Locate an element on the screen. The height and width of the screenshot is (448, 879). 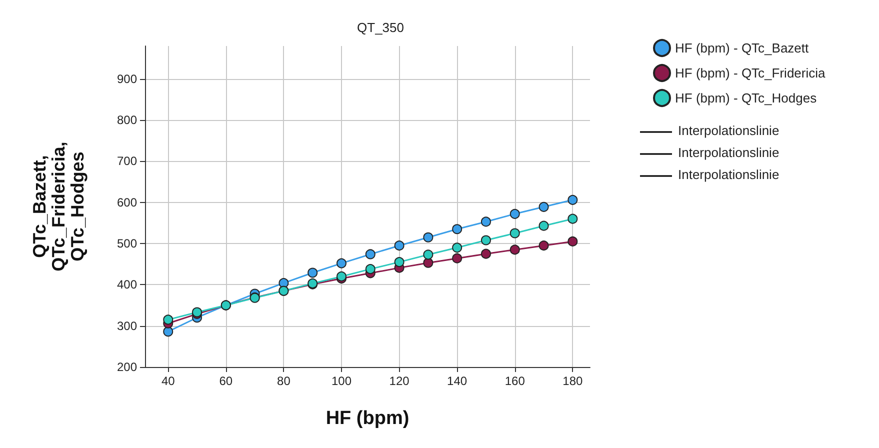
y-tick-label: 500 is located at coordinates (127, 243).